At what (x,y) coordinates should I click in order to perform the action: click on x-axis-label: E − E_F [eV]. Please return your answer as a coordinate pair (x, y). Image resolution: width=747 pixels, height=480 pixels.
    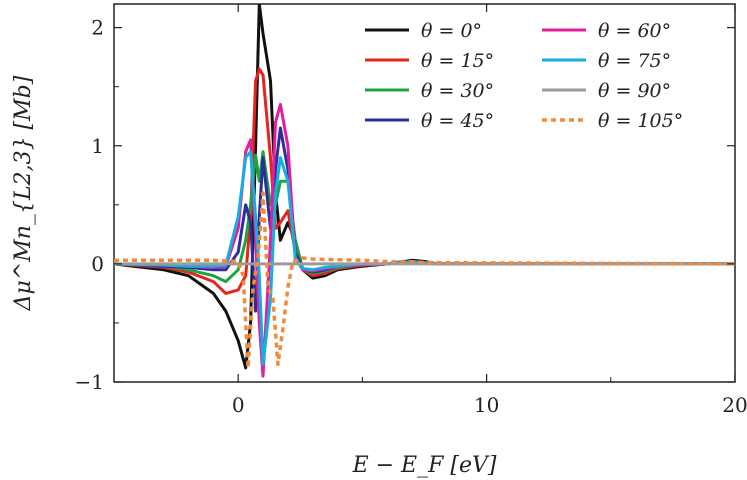
    Looking at the image, I should click on (424, 465).